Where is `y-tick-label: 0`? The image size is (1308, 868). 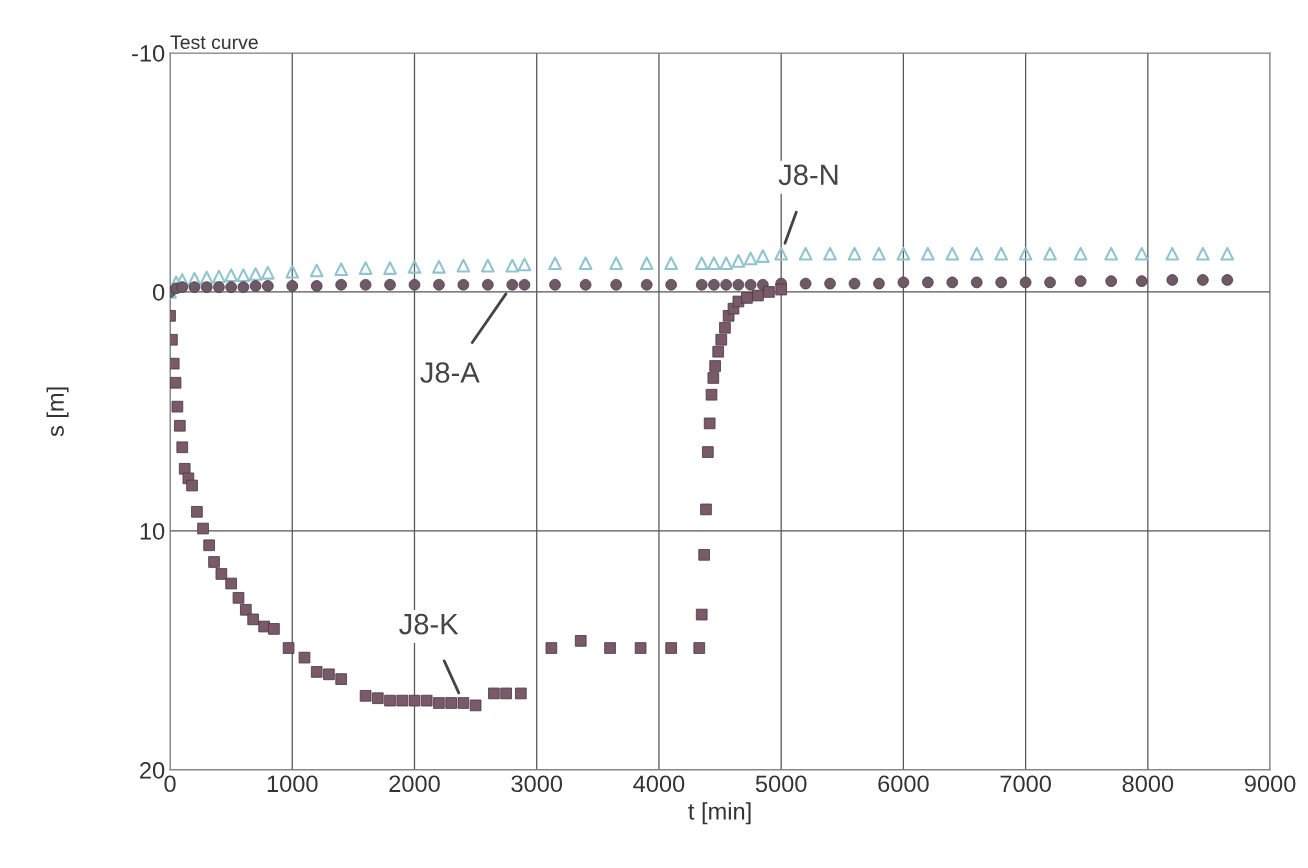 y-tick-label: 0 is located at coordinates (158, 292).